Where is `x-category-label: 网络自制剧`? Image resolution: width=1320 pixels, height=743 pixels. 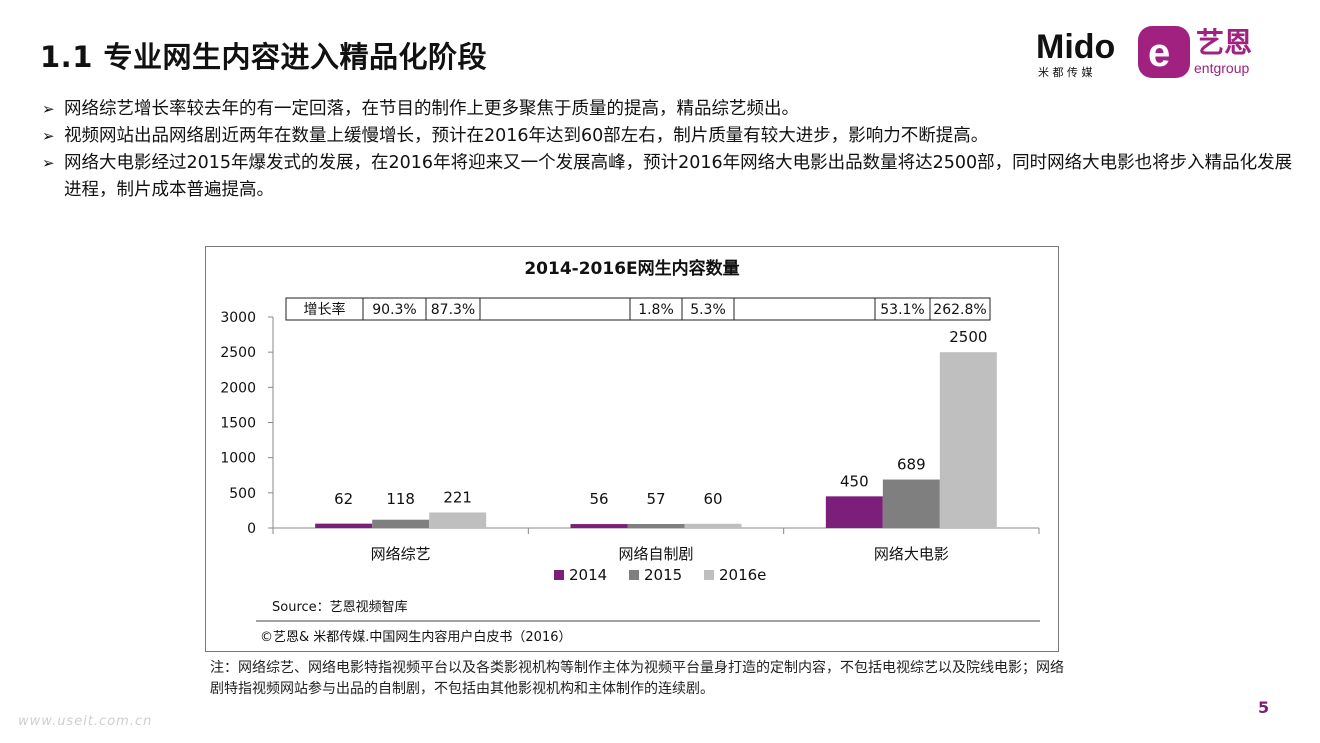 x-category-label: 网络自制剧 is located at coordinates (655, 554).